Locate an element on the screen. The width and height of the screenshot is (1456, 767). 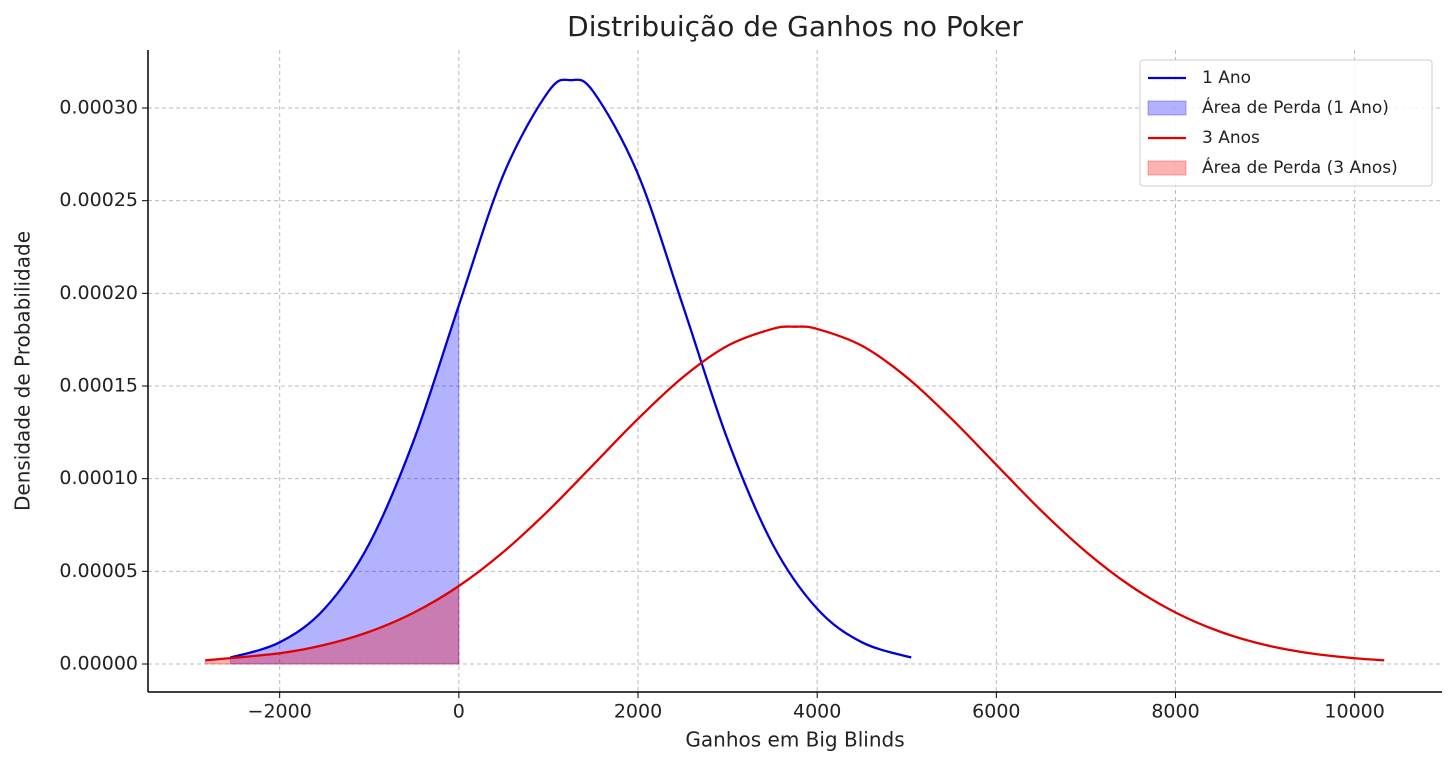
y-tick-label: 0.00000 is located at coordinates (98, 664).